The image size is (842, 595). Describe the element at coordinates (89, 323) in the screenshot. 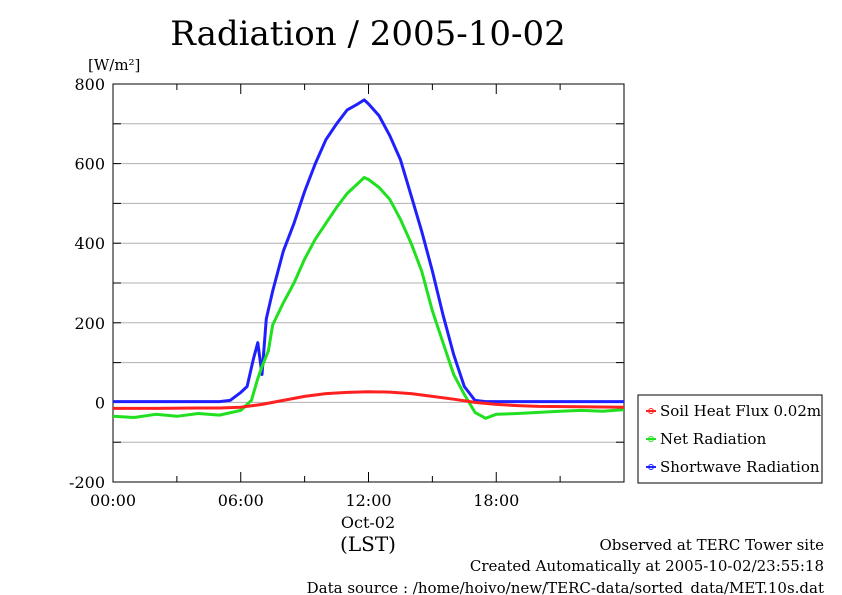

I see `y-tick-label: 200` at that location.